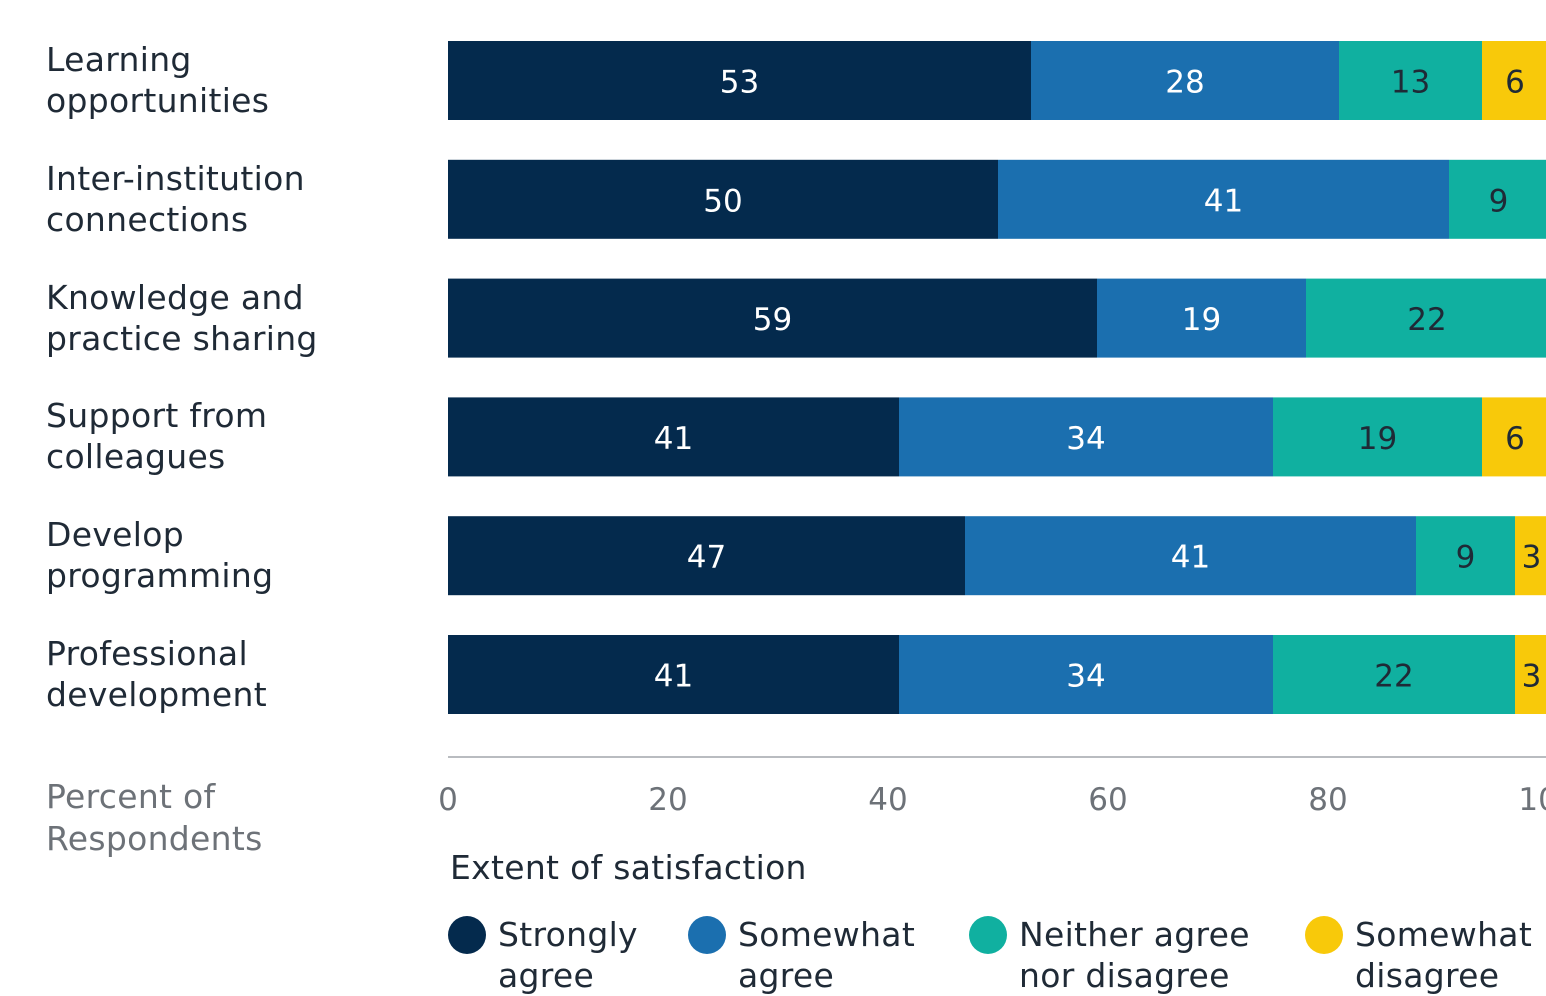 The width and height of the screenshot is (1546, 996). I want to click on bar-learning-opportunities-strongly-agree, so click(739, 80).